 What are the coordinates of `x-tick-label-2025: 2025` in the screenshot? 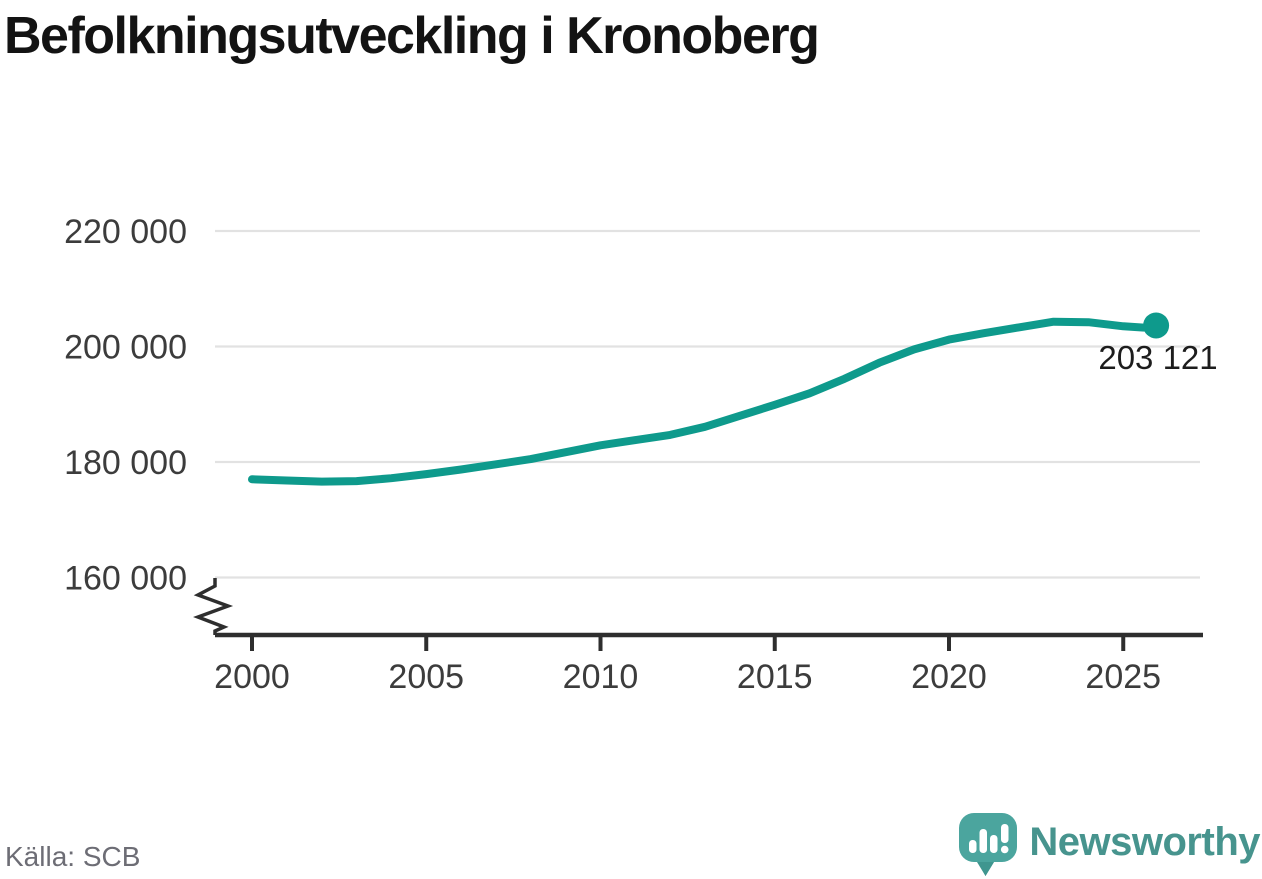 It's located at (1123, 677).